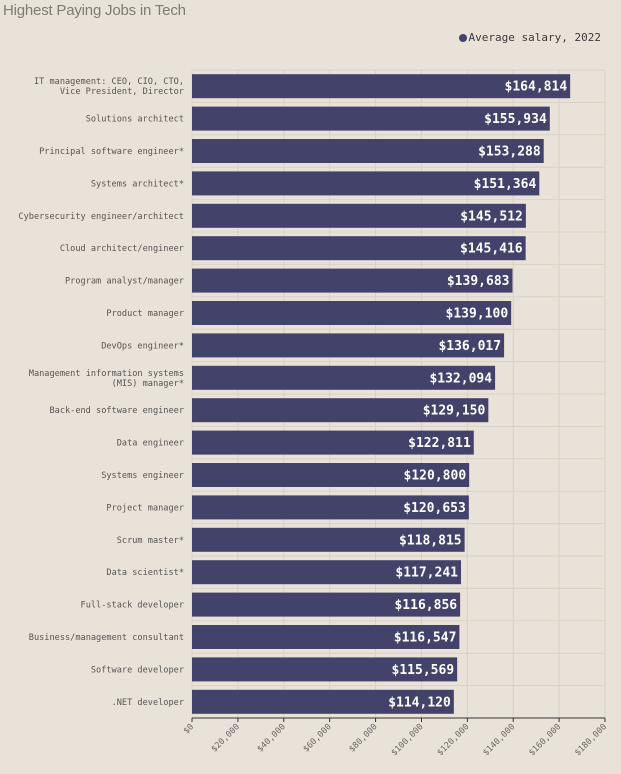 This screenshot has height=774, width=621. I want to click on bar-value-label: $145,416, so click(491, 249).